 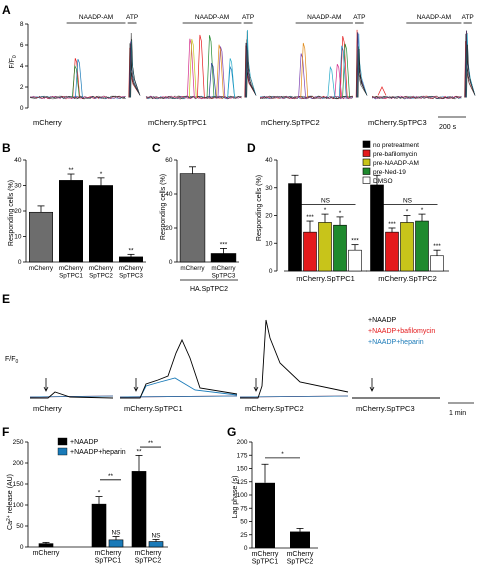 What do you see at coordinates (22, 108) in the screenshot?
I see `panel-a-ytick-label: 0` at bounding box center [22, 108].